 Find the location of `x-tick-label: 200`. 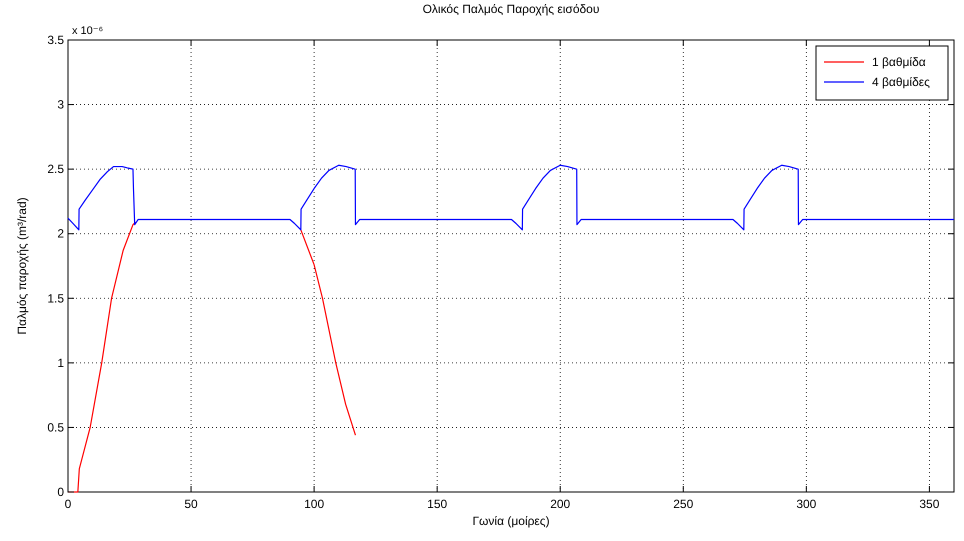

x-tick-label: 200 is located at coordinates (560, 504).